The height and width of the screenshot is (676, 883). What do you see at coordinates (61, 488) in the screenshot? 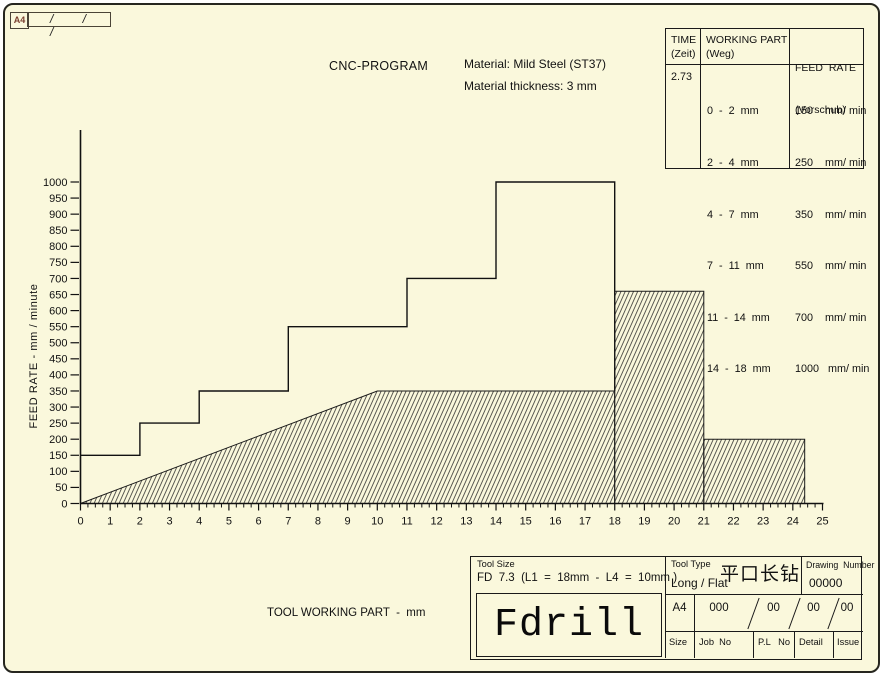
I see `y-tick-label: 50` at bounding box center [61, 488].